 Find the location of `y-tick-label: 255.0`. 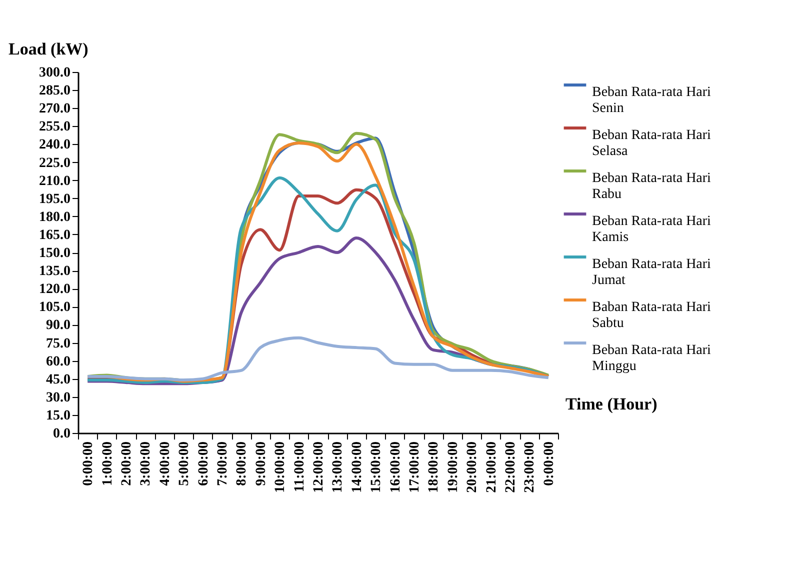

y-tick-label: 255.0 is located at coordinates (54, 127).